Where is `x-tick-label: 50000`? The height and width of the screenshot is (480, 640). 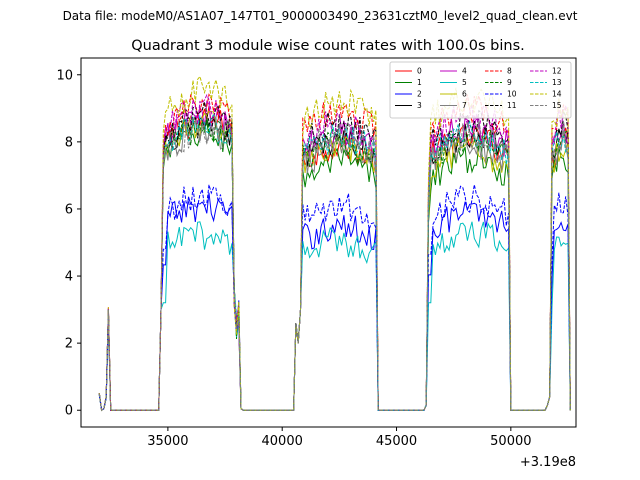
x-tick-label: 50000 is located at coordinates (510, 441).